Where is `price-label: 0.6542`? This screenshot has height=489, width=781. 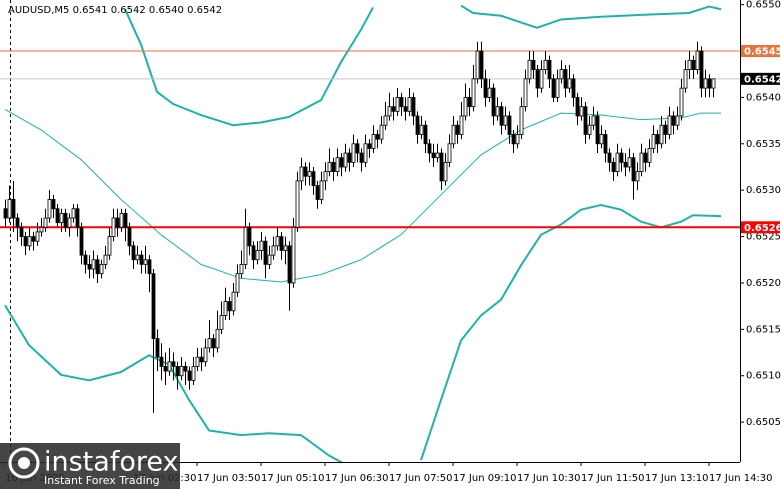
price-label: 0.6542 is located at coordinates (762, 79).